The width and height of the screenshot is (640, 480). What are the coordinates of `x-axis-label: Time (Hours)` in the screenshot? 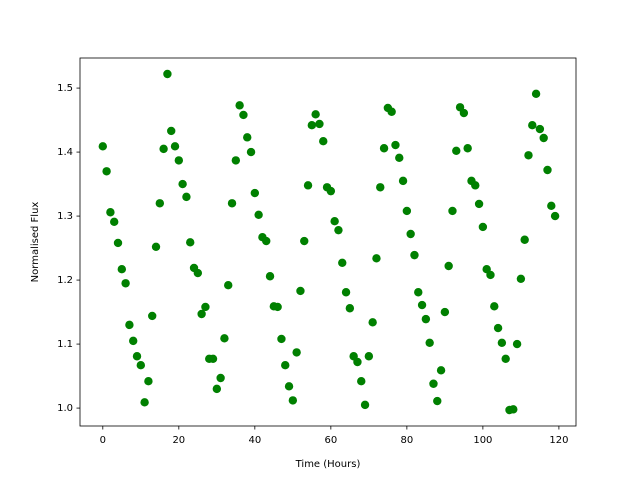 It's located at (328, 464).